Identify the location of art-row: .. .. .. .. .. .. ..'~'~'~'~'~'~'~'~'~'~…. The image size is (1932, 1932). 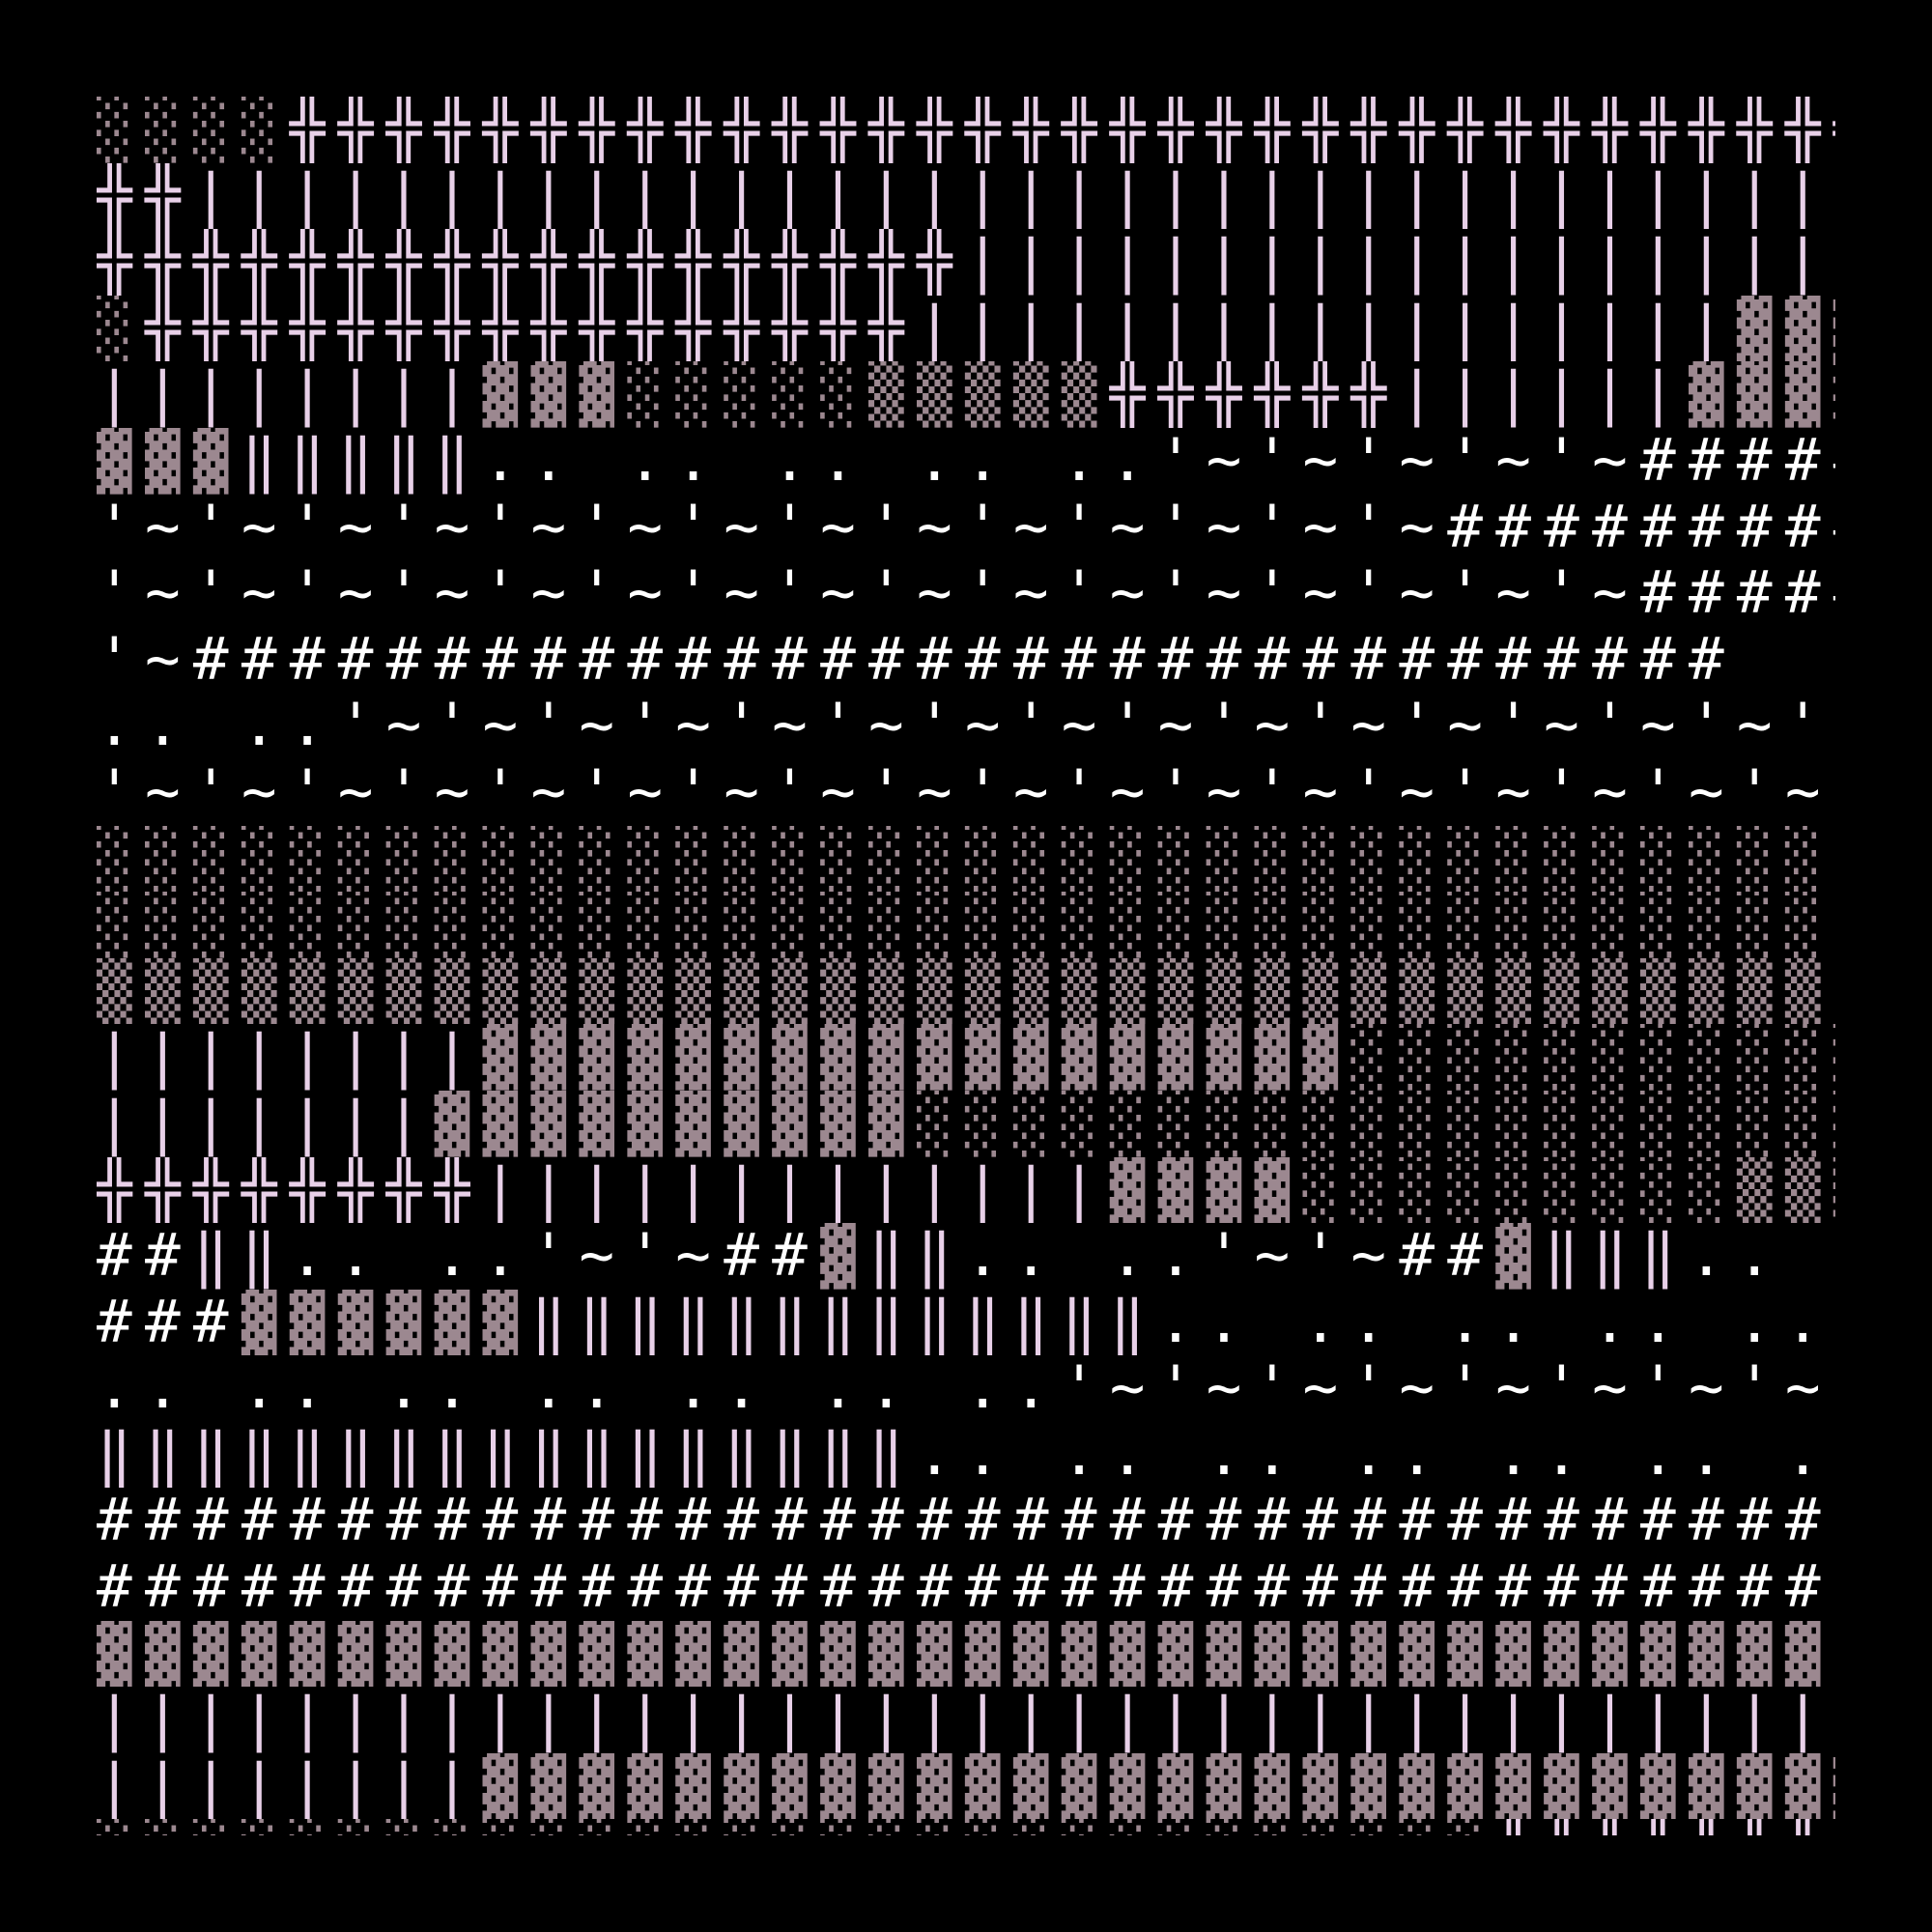
(966, 1388).